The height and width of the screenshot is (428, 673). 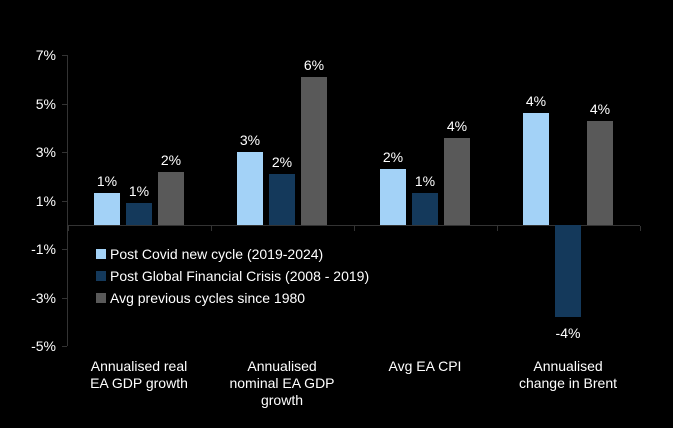 What do you see at coordinates (208, 298) in the screenshot?
I see `legend-label: Avg previous cycles since 1980` at bounding box center [208, 298].